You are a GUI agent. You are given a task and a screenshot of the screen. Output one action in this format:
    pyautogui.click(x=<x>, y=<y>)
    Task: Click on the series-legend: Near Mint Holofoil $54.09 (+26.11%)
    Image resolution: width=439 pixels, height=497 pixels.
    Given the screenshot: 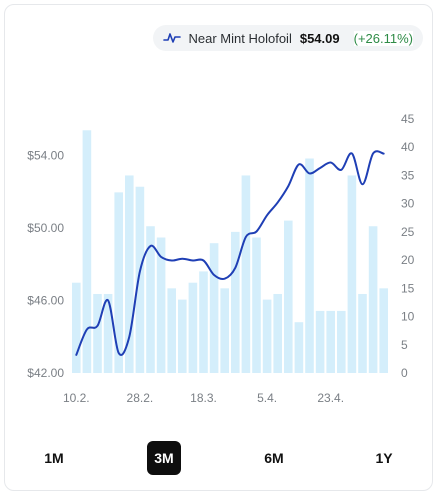 What is the action you would take?
    pyautogui.click(x=287, y=38)
    